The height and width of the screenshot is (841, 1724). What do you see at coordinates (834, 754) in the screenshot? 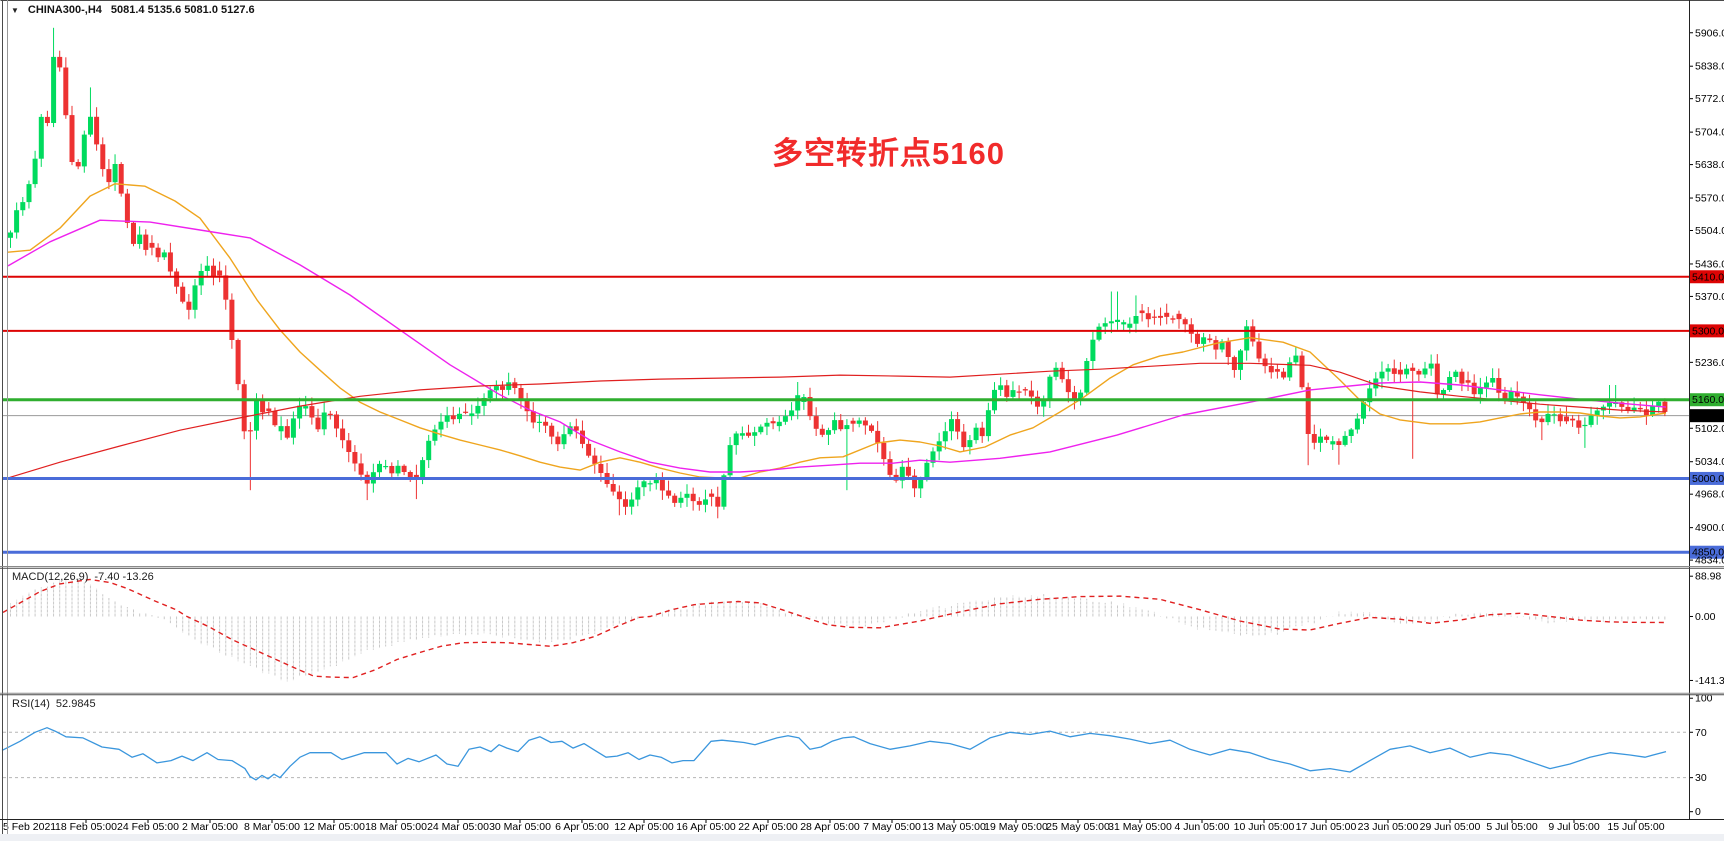
I see `rsi-line` at bounding box center [834, 754].